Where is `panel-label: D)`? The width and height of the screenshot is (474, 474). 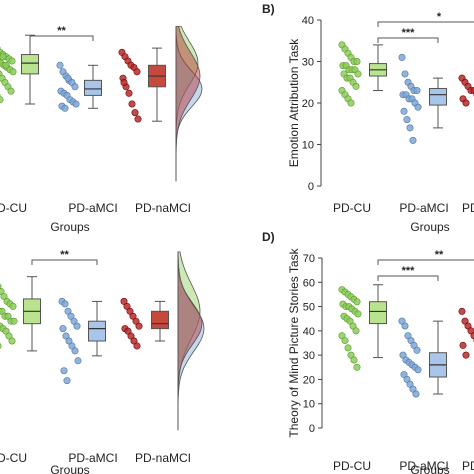
panel-label: D) is located at coordinates (268, 237).